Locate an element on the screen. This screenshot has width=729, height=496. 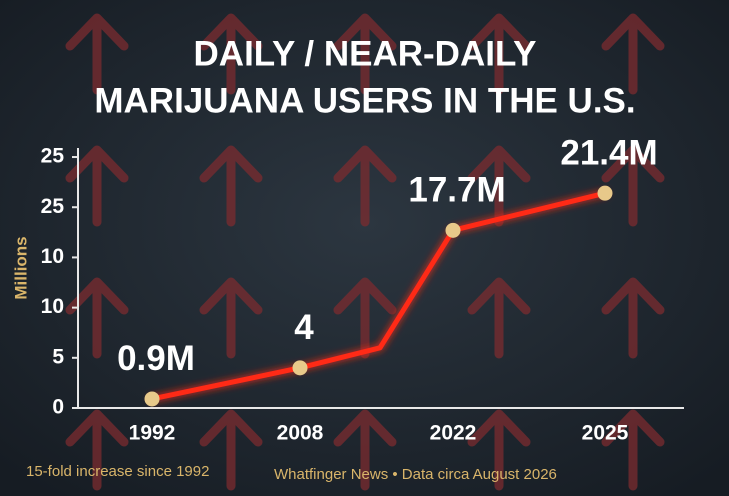
y-axis-label: Millions is located at coordinates (20, 267).